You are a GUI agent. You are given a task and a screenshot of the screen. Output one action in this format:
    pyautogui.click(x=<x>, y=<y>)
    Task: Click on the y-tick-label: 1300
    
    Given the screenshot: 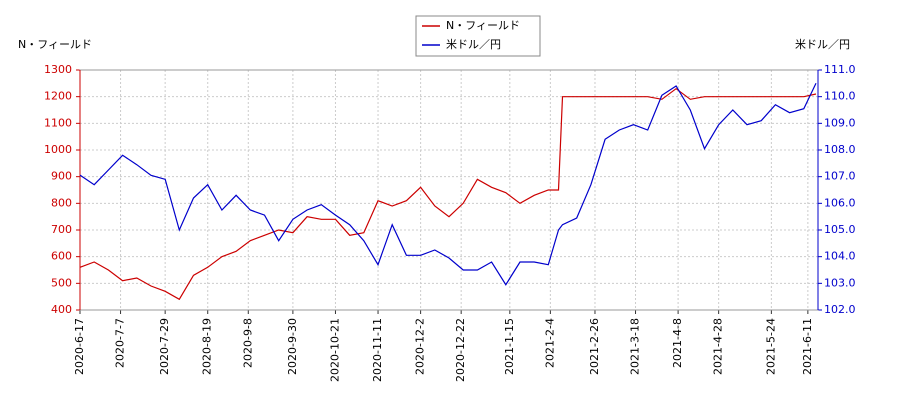 What is the action you would take?
    pyautogui.click(x=58, y=69)
    